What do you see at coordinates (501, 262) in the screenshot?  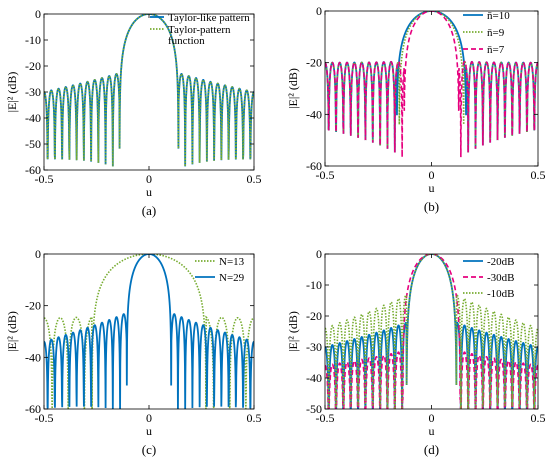 I see `legend-label: -20dB` at bounding box center [501, 262].